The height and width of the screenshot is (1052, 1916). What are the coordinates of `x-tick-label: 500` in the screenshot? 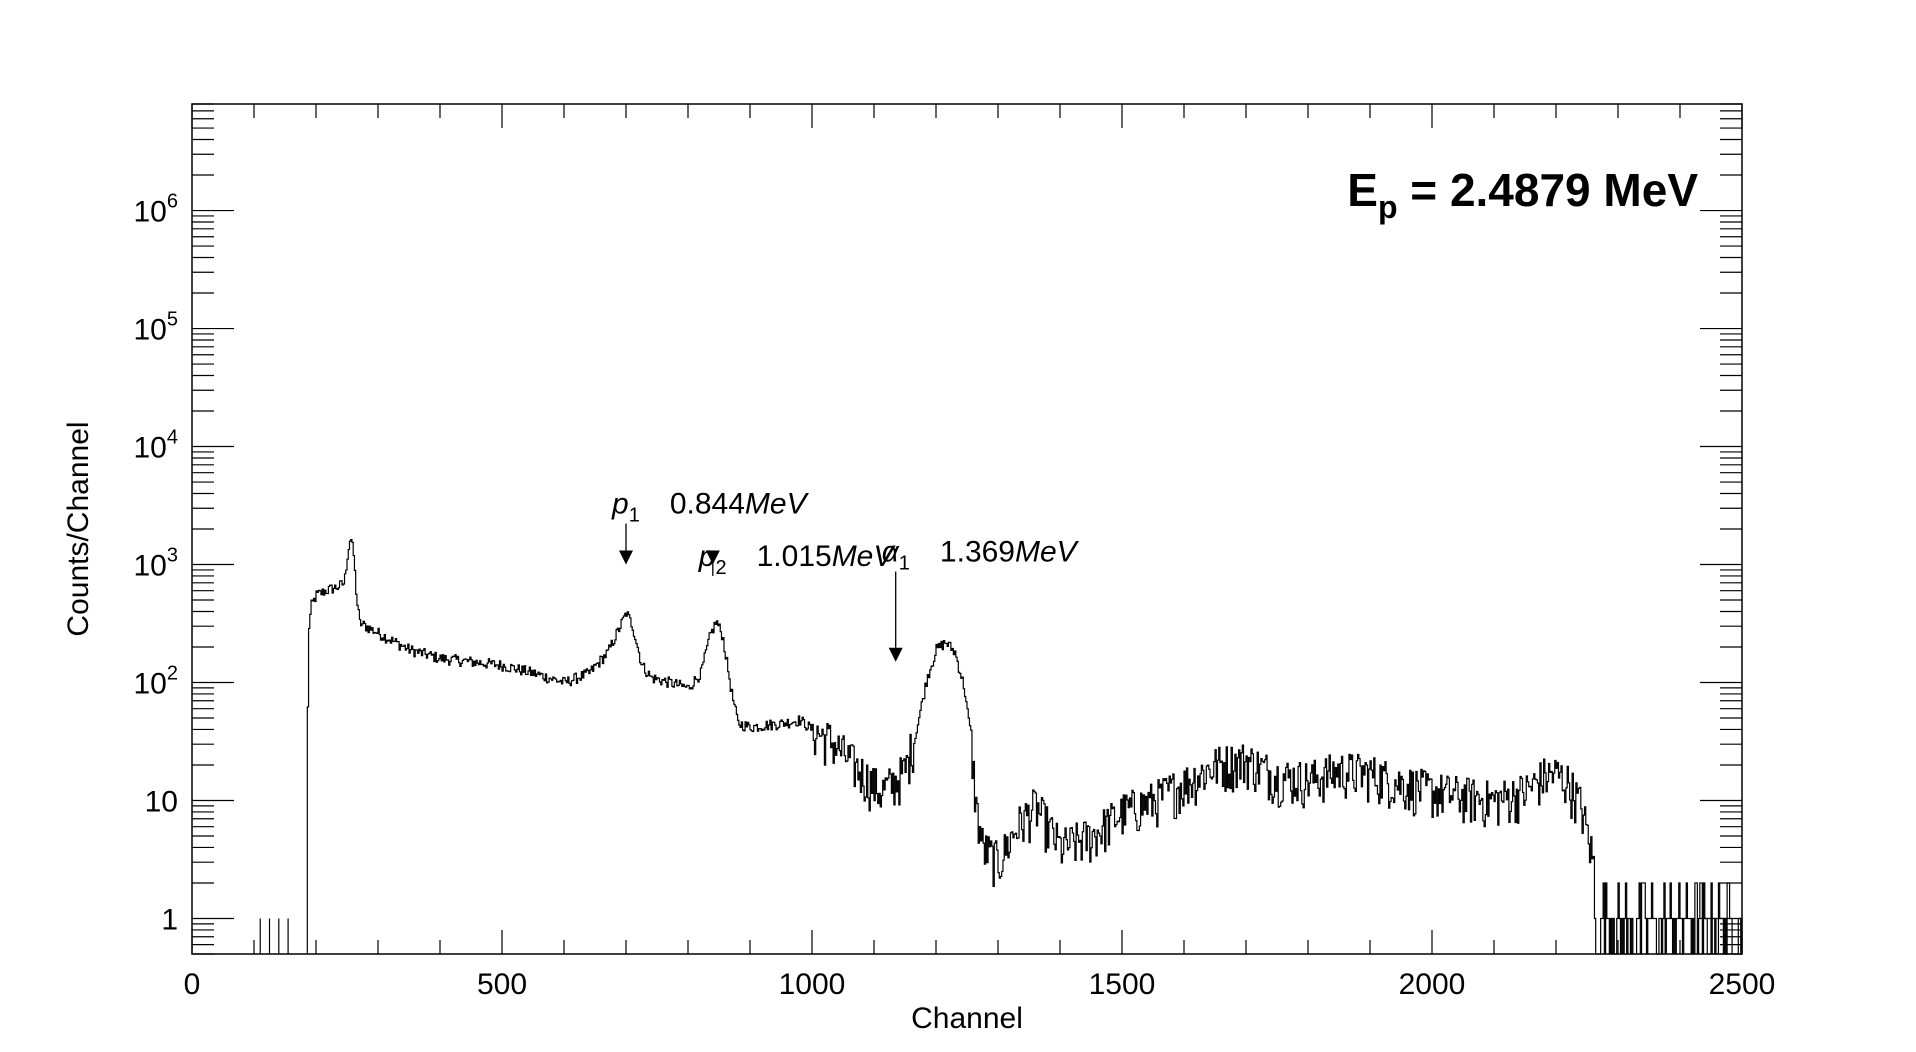 It's located at (502, 984).